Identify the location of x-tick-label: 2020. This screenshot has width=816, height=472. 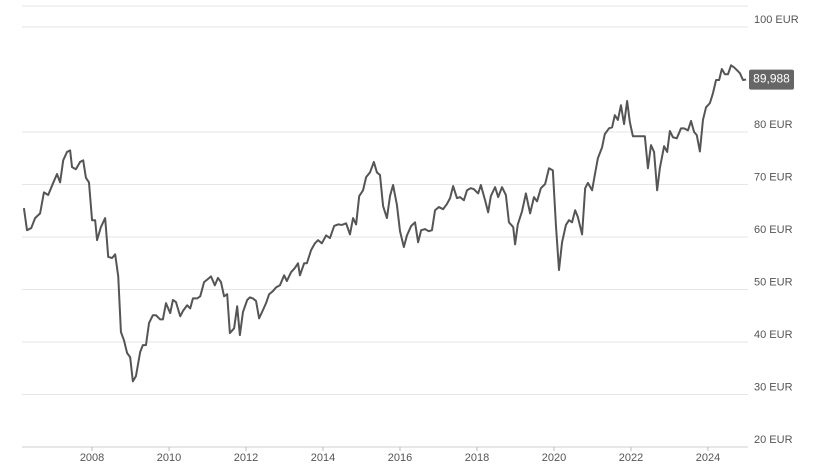
(554, 458).